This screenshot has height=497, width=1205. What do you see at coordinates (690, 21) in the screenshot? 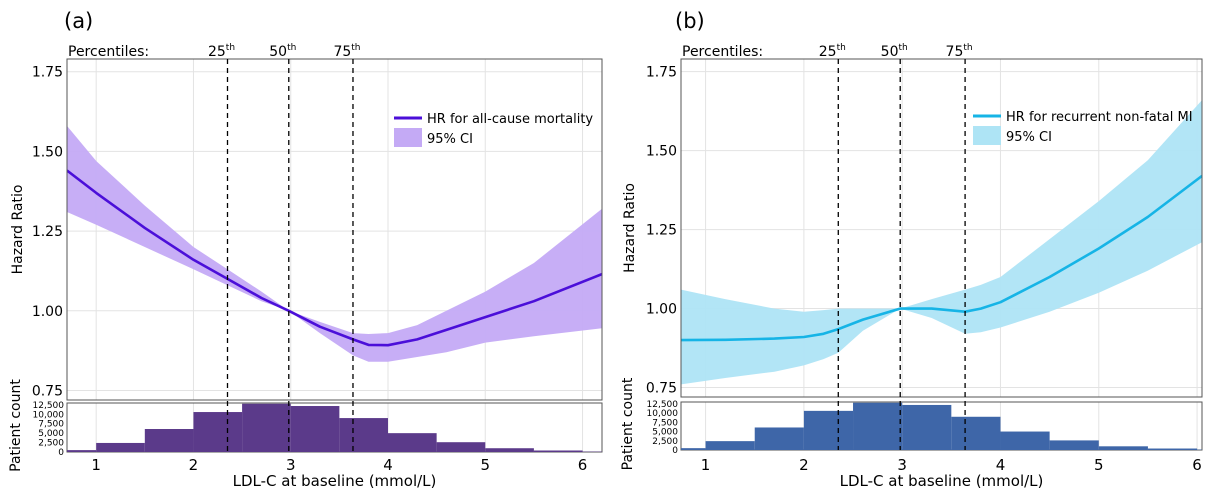
I see `panel-label: (b)` at bounding box center [690, 21].